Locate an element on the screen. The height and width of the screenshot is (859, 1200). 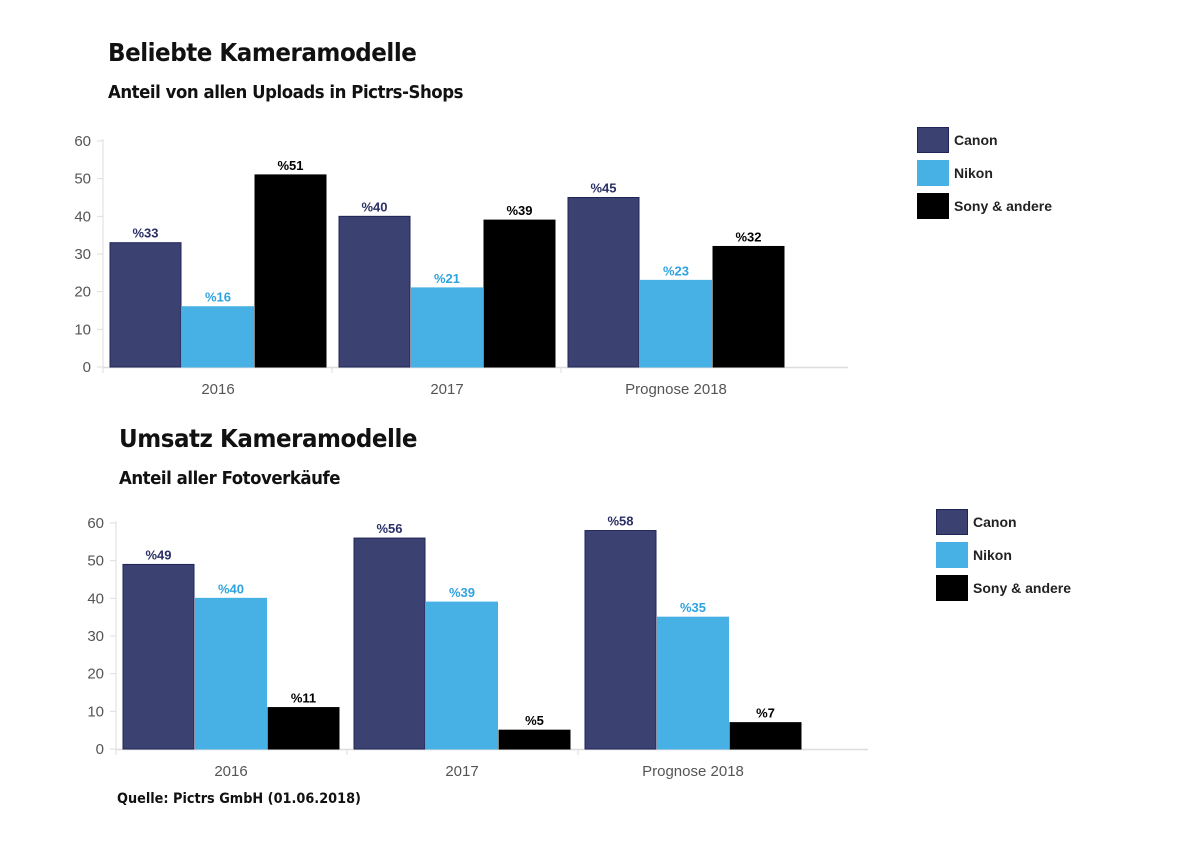
chart-1-legend: Canon Nikon Sony & andere is located at coordinates (984, 172).